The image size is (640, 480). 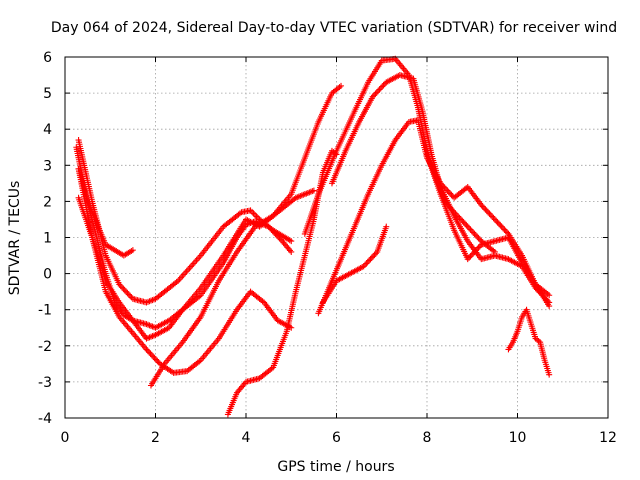 I want to click on y-tick-label: 6, so click(x=47, y=58).